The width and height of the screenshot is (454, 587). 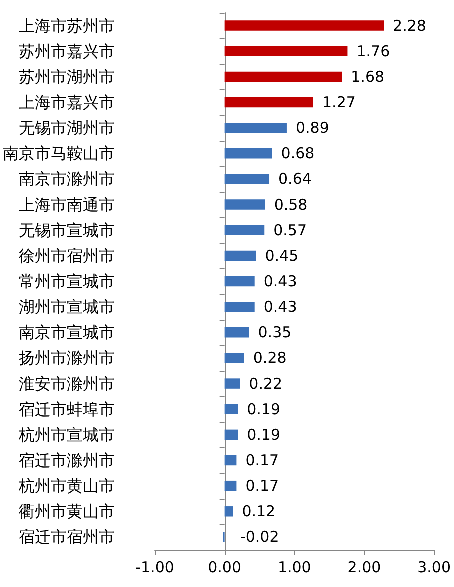 I want to click on y-tick-label: 无锡市宣城市, so click(x=67, y=230).